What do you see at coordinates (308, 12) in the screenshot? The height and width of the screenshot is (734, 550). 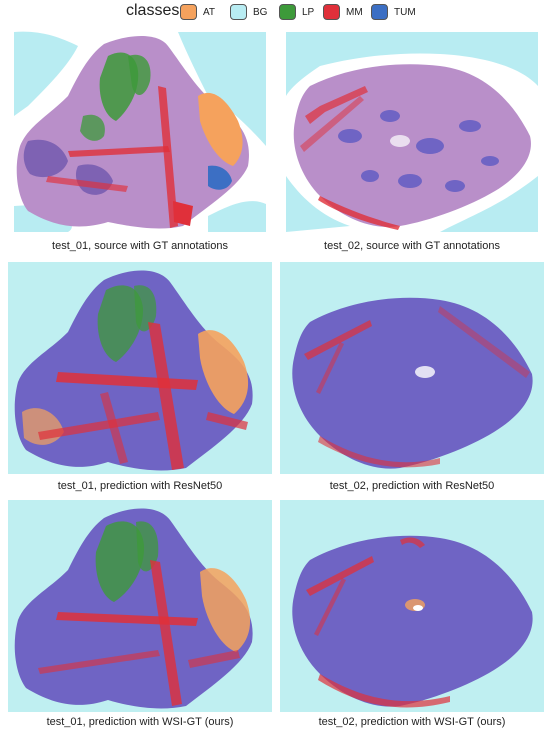 I see `legend-label-lp: LP` at bounding box center [308, 12].